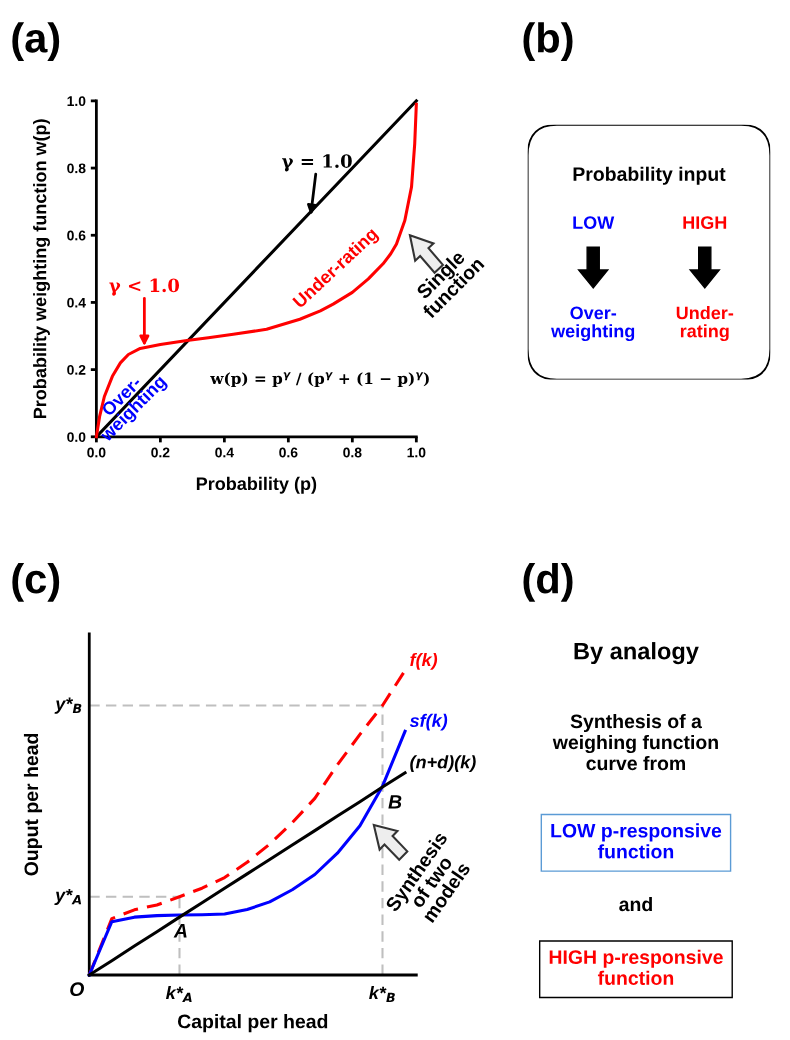  What do you see at coordinates (636, 967) in the screenshot?
I see `text: HIGH p-responsive function` at bounding box center [636, 967].